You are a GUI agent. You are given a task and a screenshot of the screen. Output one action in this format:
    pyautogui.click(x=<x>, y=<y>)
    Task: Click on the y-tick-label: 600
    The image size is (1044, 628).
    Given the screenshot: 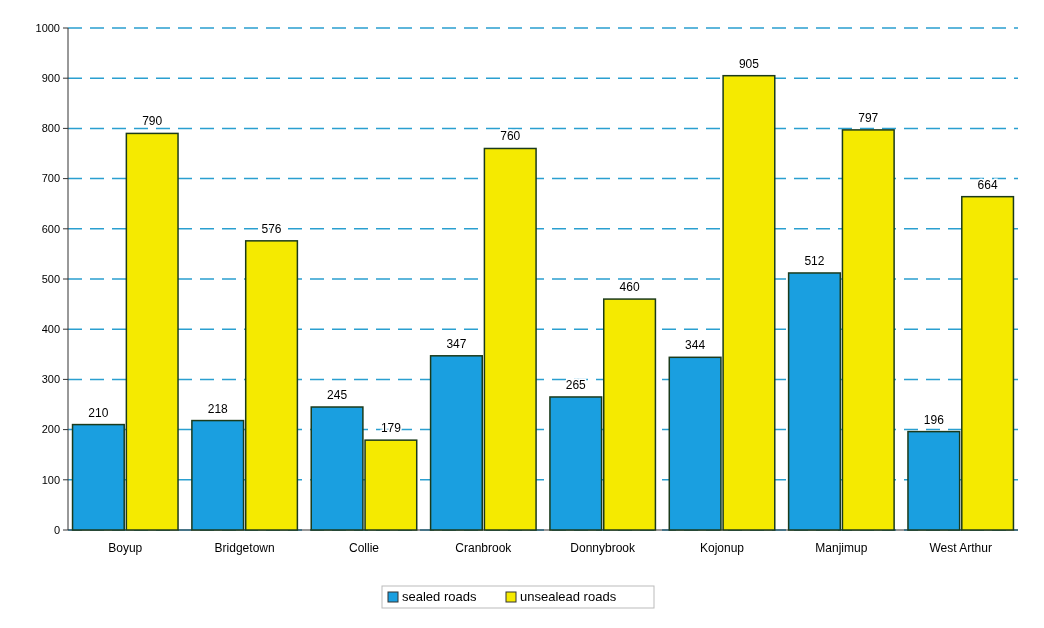 What is the action you would take?
    pyautogui.click(x=50, y=228)
    